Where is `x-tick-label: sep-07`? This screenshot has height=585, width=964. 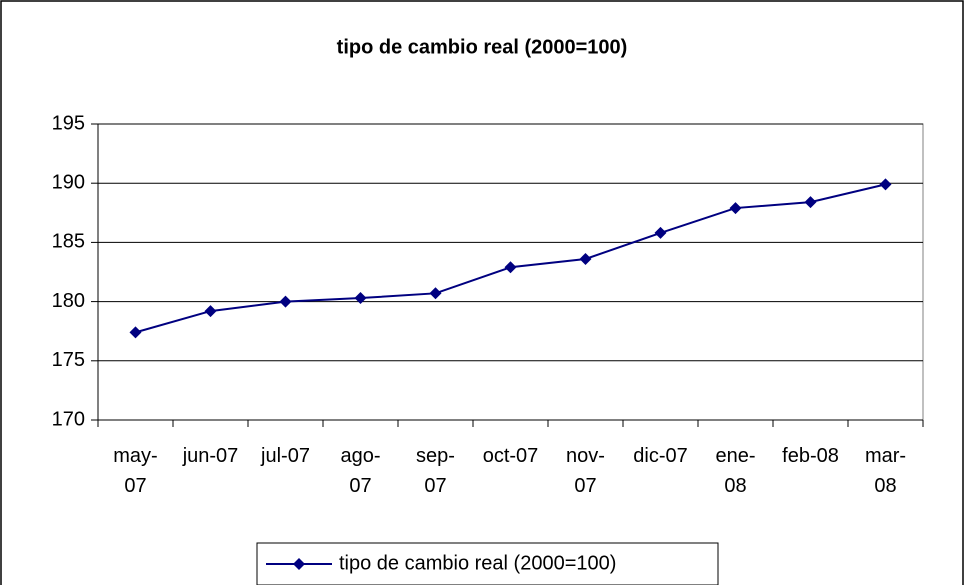
x-tick-label: sep-07 is located at coordinates (435, 471).